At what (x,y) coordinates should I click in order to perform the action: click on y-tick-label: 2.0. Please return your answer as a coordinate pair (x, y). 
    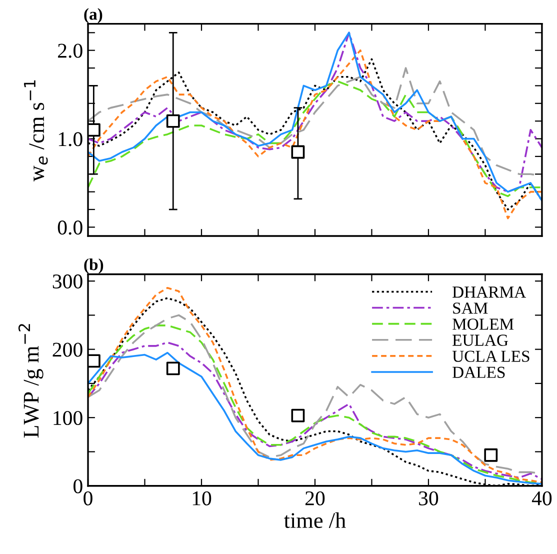
    Looking at the image, I should click on (70, 51).